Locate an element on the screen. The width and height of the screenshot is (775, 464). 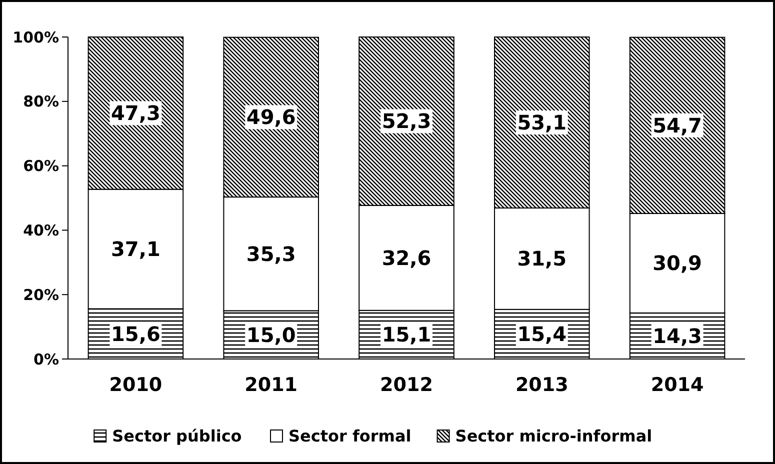
y-tick-label: 60% is located at coordinates (41, 166).